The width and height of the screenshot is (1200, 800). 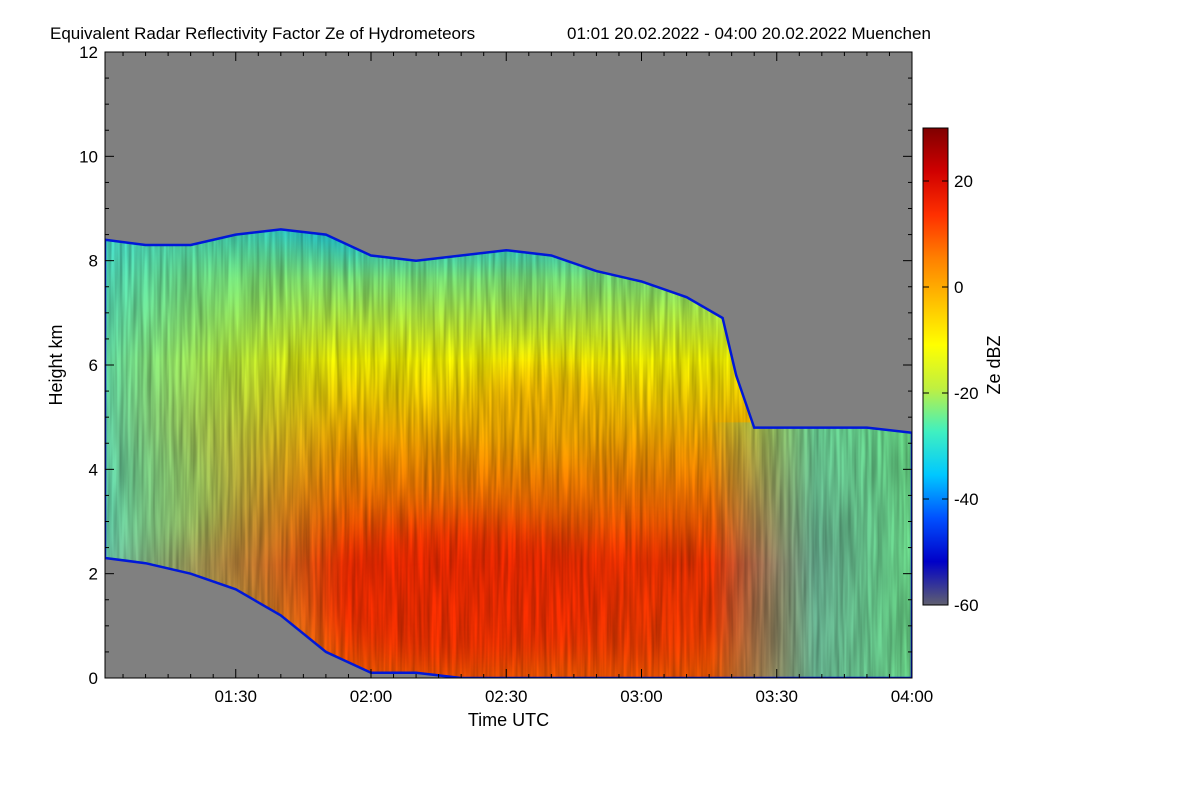 What do you see at coordinates (935, 366) in the screenshot?
I see `colorbar-scale` at bounding box center [935, 366].